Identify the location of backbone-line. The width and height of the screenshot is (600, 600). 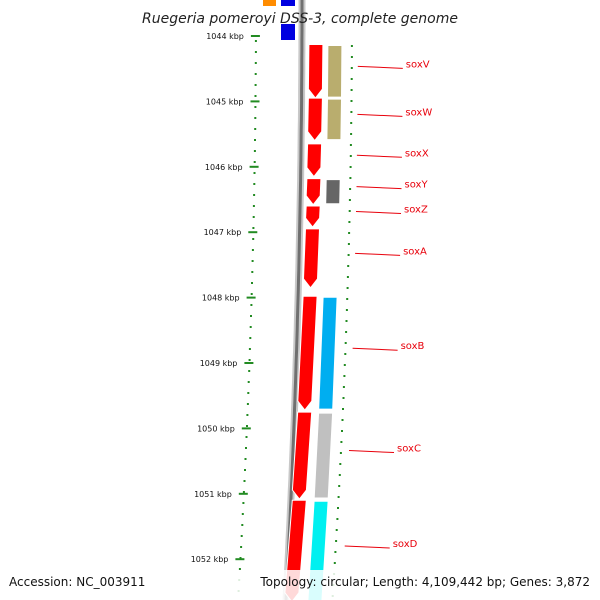
(294, 300).